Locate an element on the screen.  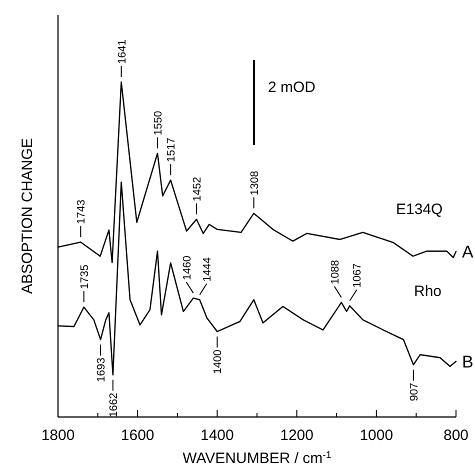
annotation: 1400 is located at coordinates (218, 362).